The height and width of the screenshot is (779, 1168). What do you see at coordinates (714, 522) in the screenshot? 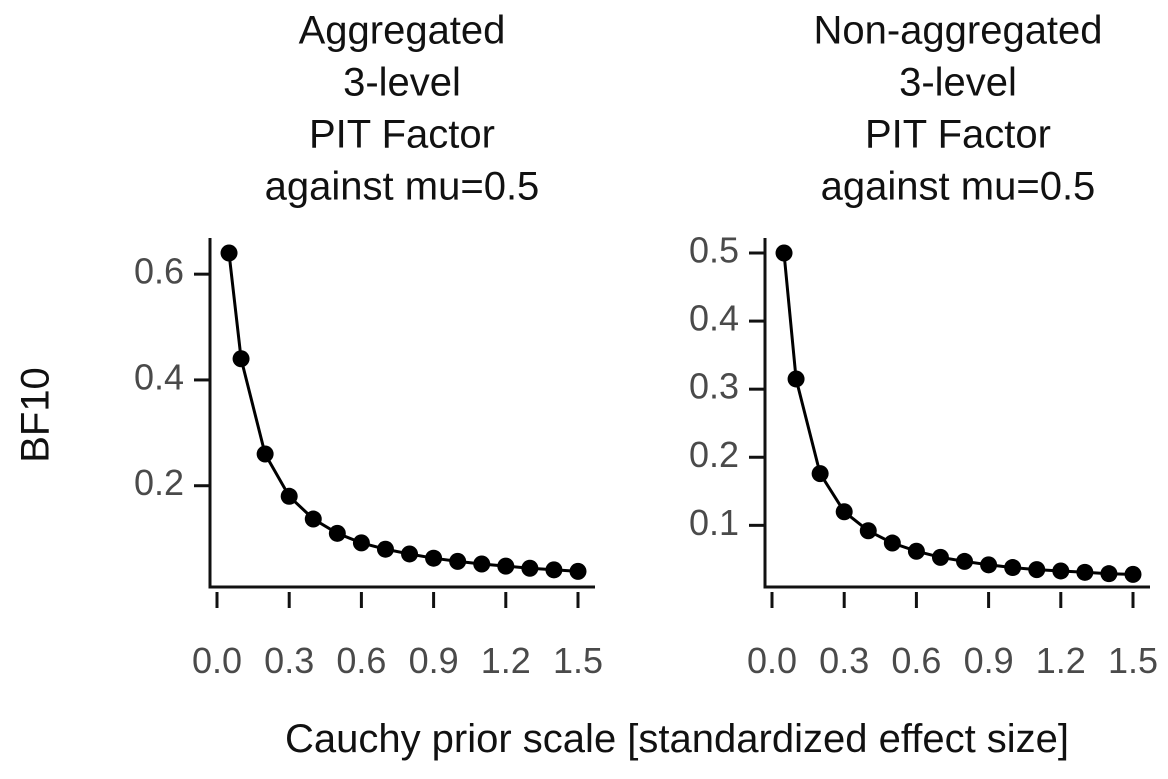
I see `y-tick-label: 0.1` at bounding box center [714, 522].